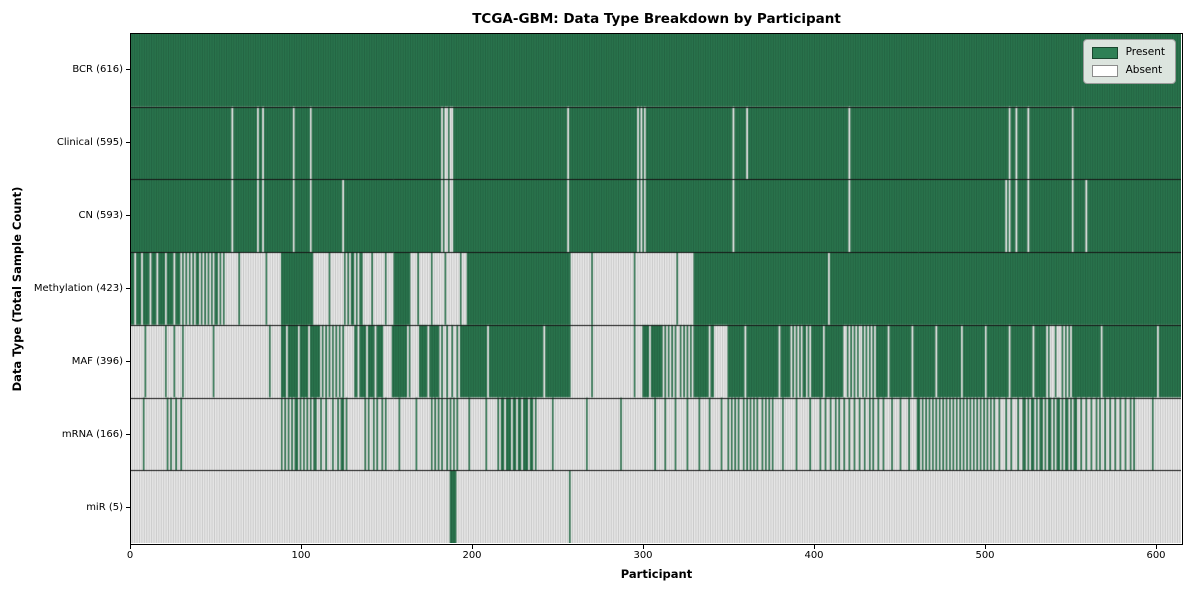 This screenshot has height=600, width=1200. Describe the element at coordinates (1156, 555) in the screenshot. I see `x-tick-label: 600` at that location.